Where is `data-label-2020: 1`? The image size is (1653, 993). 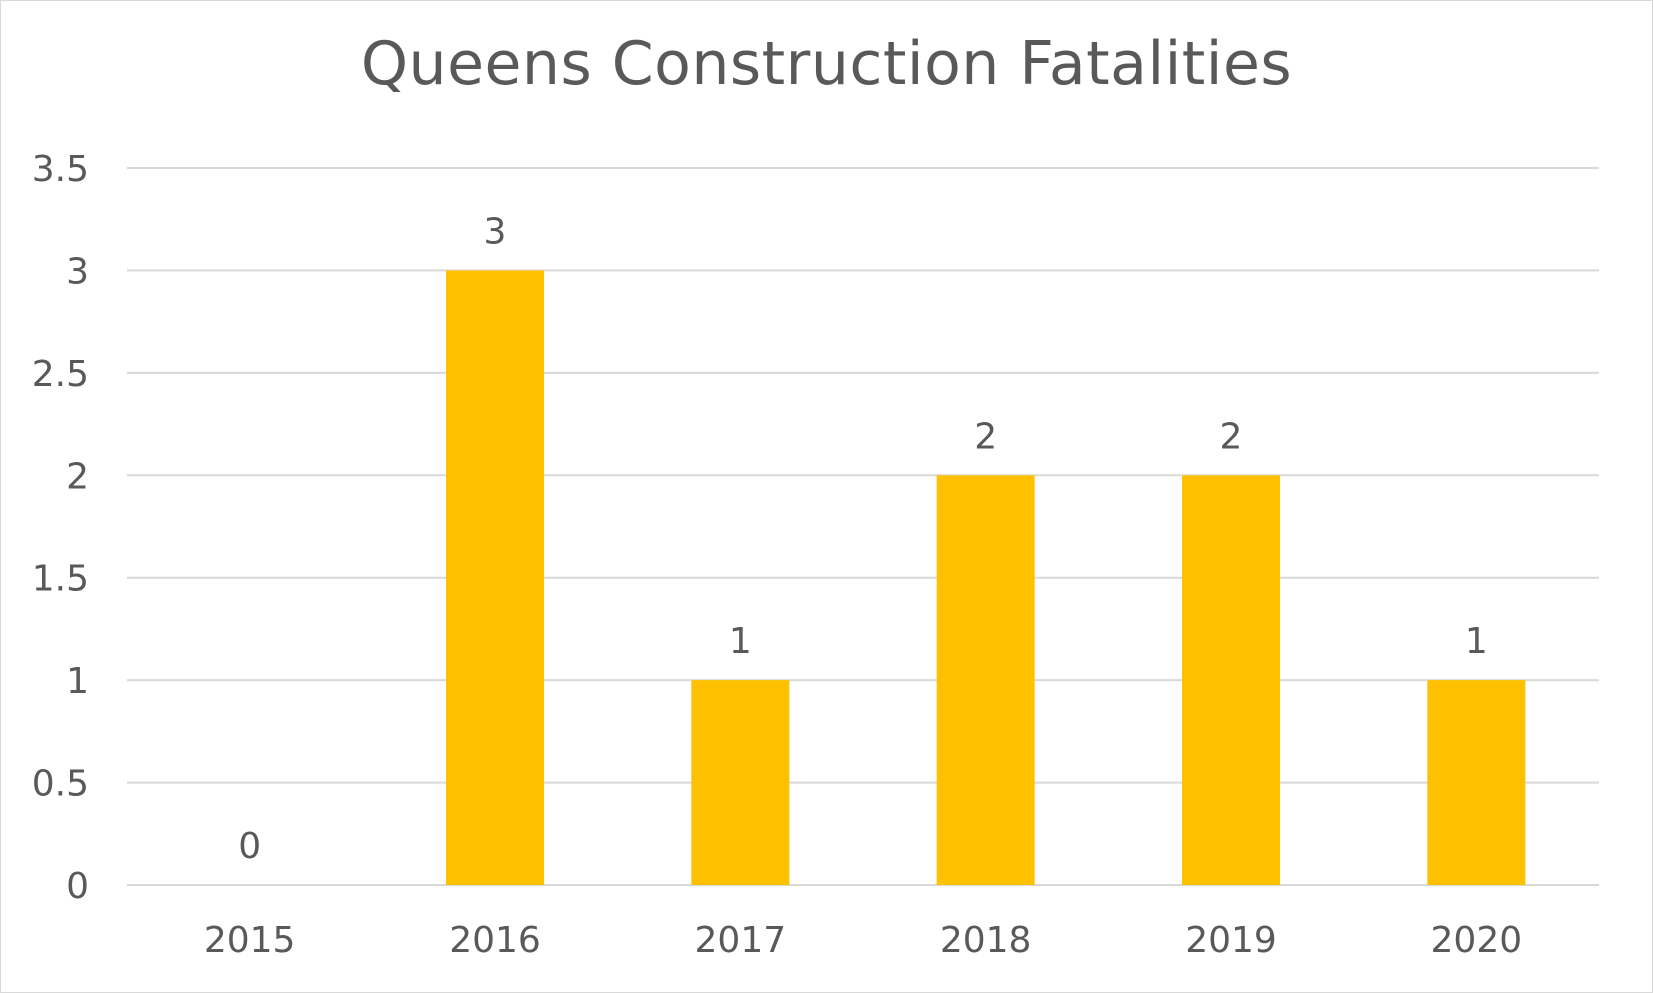
data-label-2020: 1 is located at coordinates (1476, 641).